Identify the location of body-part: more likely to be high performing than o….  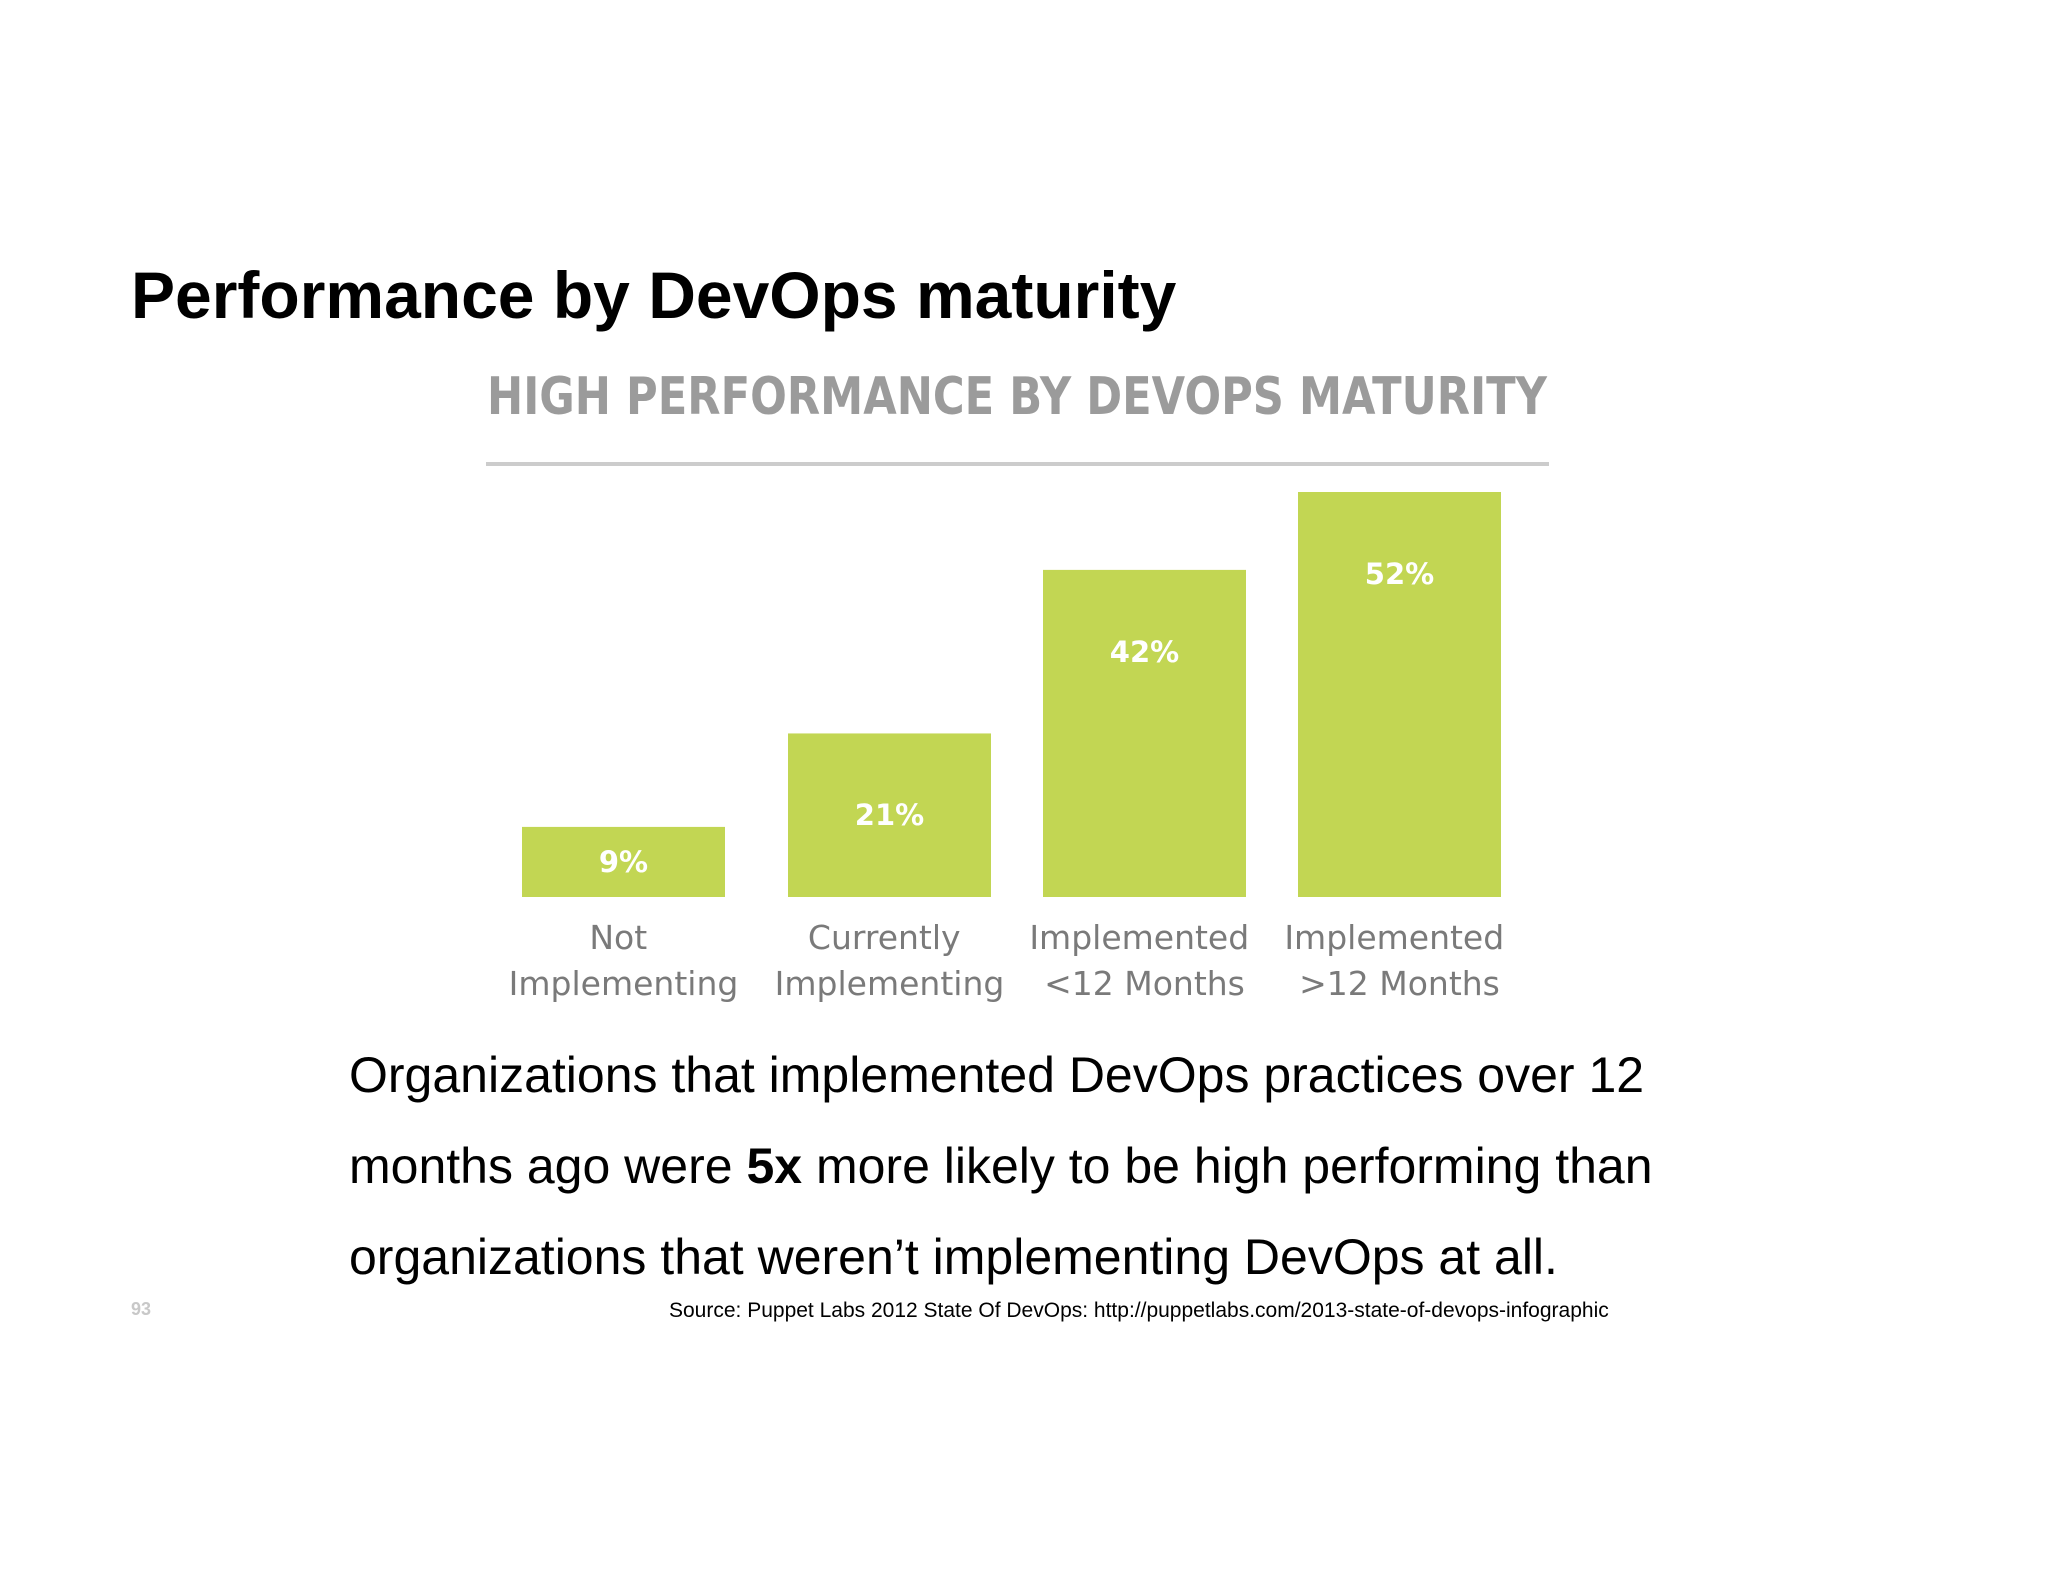
(1001, 1211).